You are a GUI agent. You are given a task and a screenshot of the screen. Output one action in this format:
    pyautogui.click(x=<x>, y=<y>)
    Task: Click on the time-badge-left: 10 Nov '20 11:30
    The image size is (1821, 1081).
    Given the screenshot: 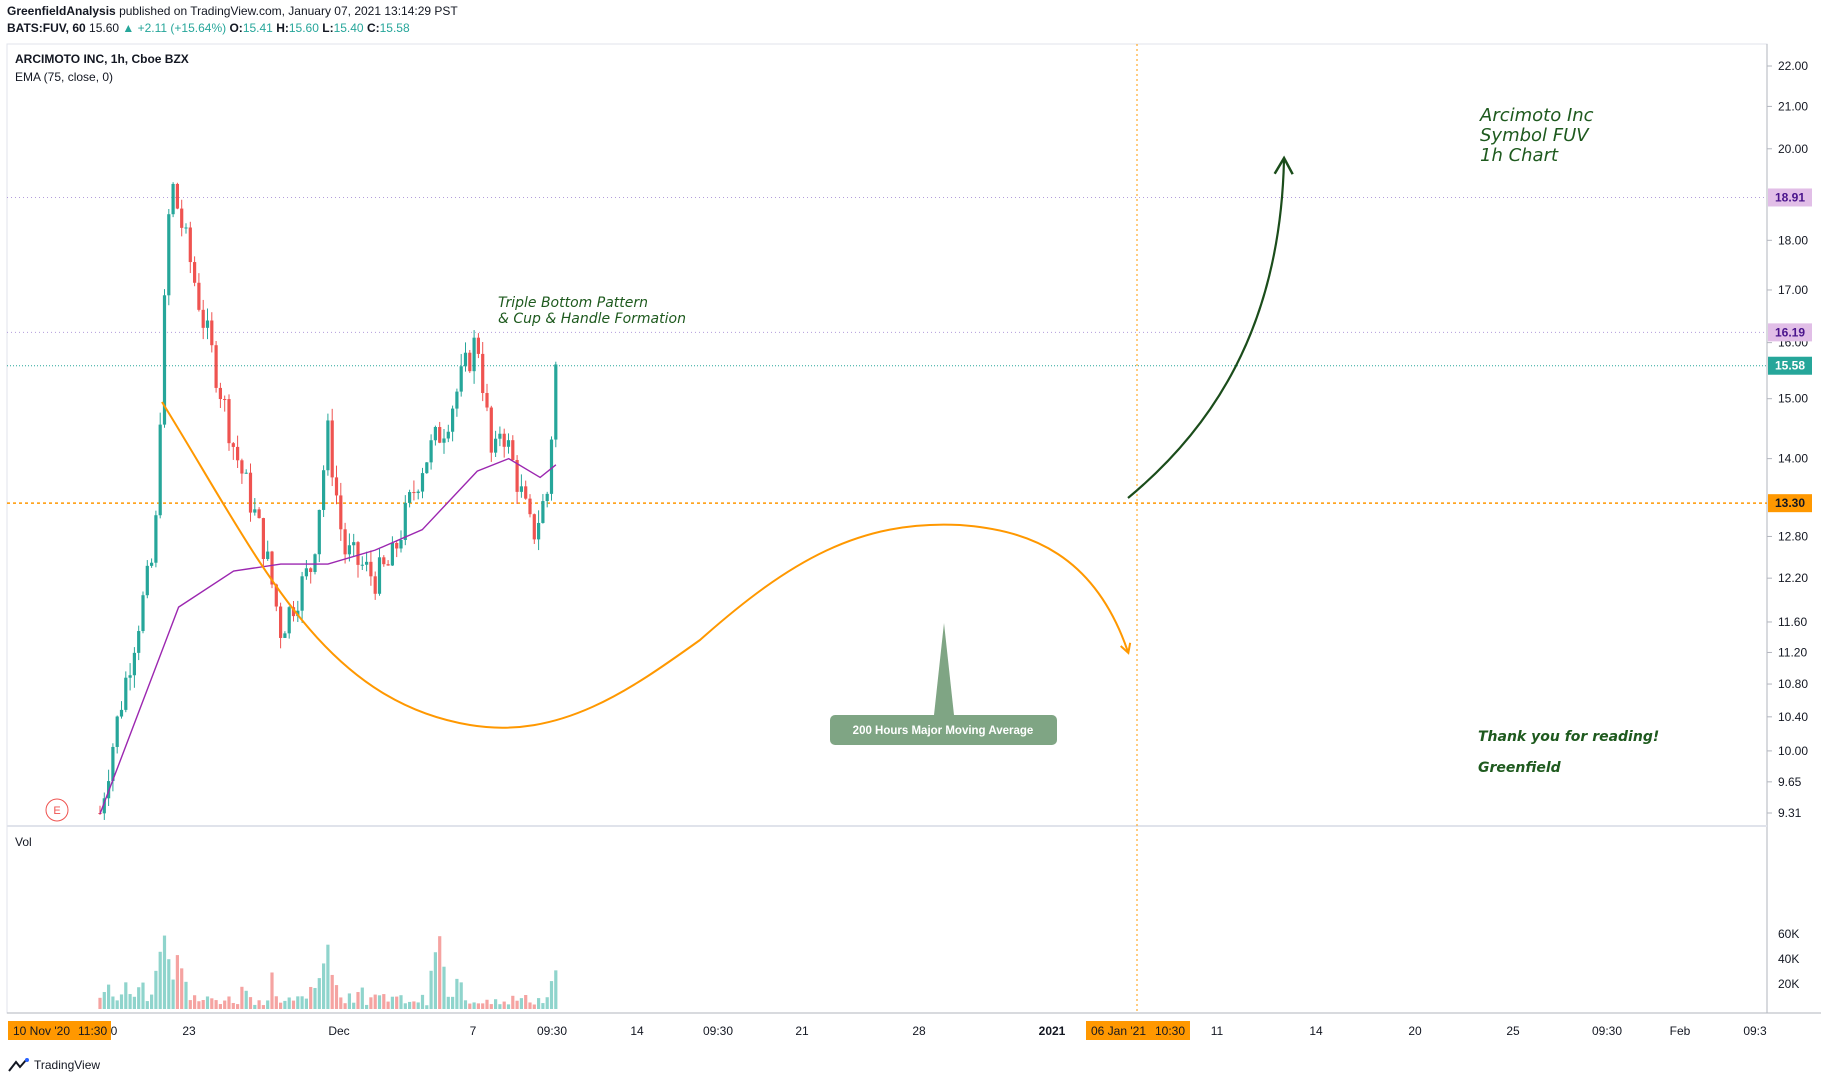 What is the action you would take?
    pyautogui.click(x=59, y=1030)
    